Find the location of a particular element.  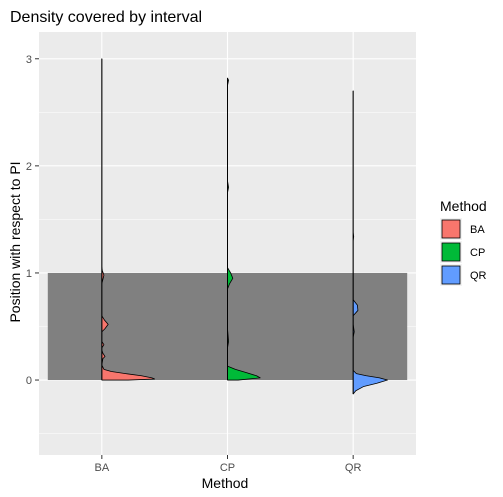

legend-swatch-qr is located at coordinates (451, 275).